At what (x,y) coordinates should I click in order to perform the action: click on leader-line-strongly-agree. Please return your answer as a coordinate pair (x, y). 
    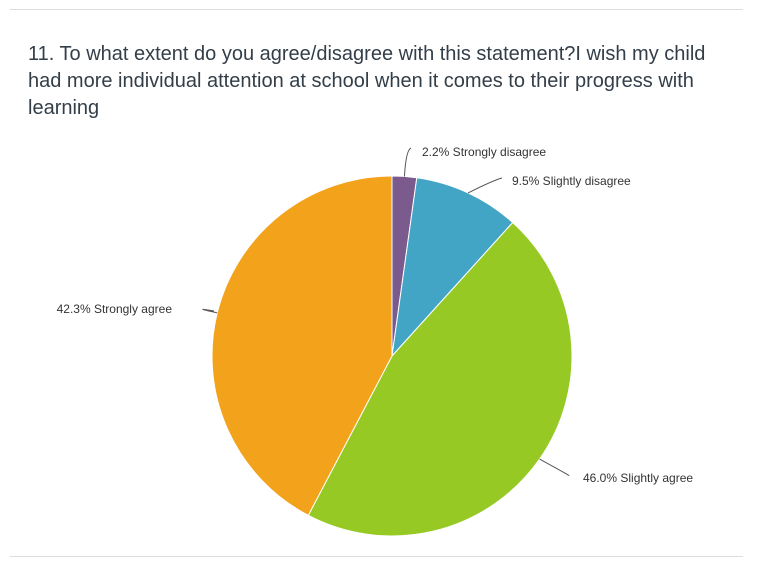
    Looking at the image, I should click on (210, 311).